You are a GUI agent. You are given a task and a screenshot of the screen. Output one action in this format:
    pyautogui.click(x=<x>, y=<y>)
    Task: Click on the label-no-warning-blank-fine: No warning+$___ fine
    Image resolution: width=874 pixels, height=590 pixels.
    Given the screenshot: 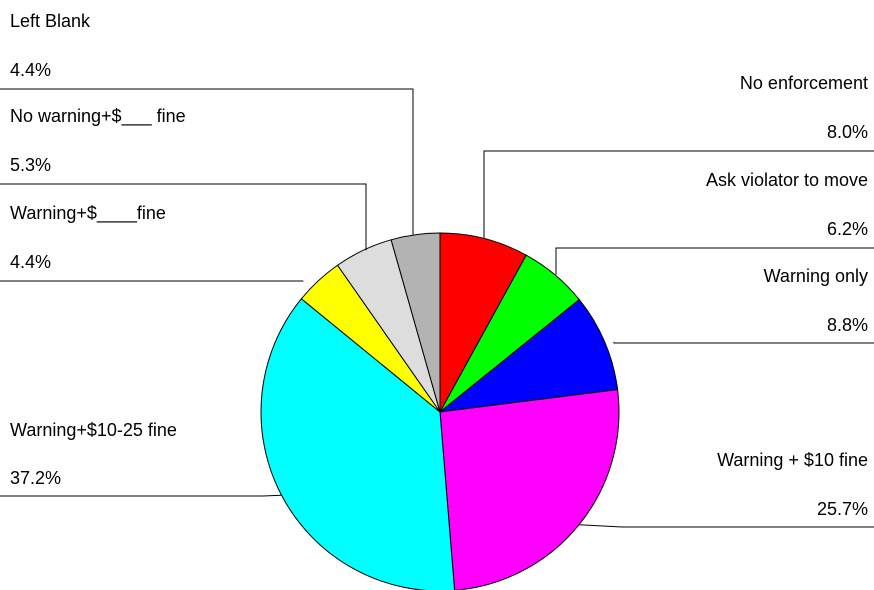 What is the action you would take?
    pyautogui.click(x=98, y=116)
    